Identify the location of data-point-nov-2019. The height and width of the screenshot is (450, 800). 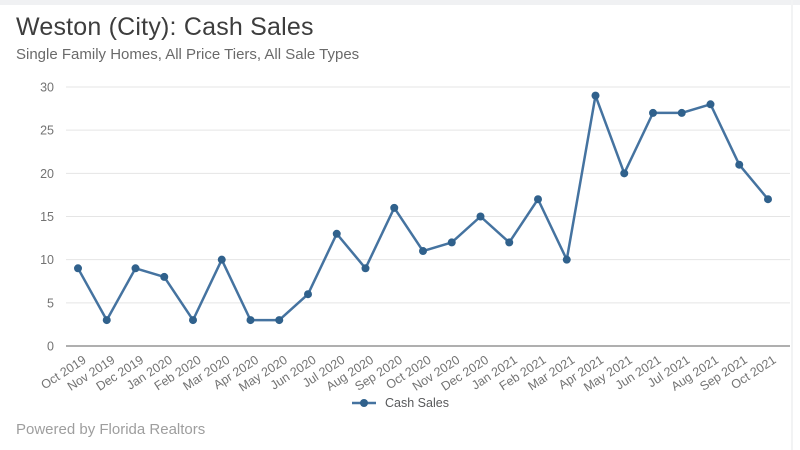
(106, 320).